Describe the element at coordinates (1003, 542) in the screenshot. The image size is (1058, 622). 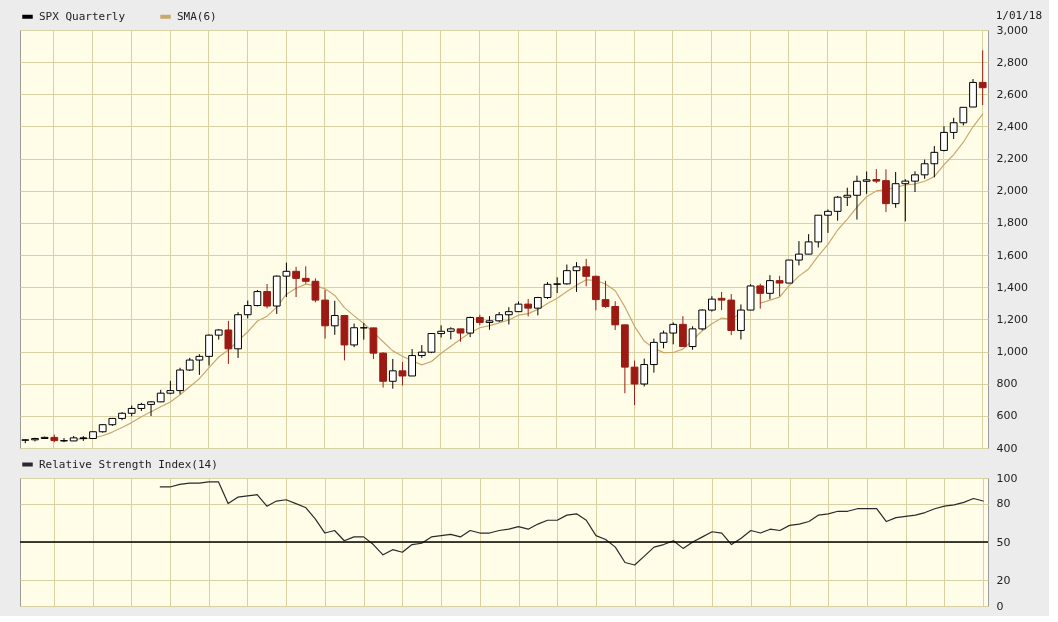
I see `y-tick-label: 50` at that location.